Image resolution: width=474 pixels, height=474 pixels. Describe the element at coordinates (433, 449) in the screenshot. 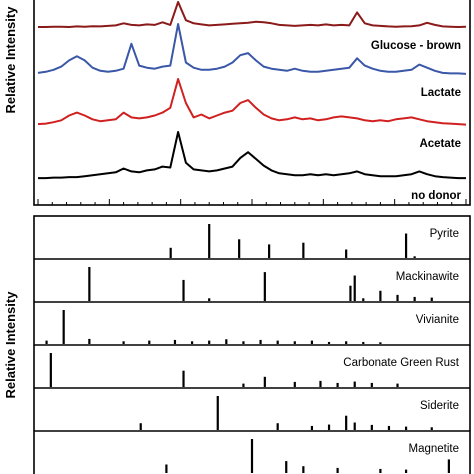

I see `reference-label-magnetite: Magnetite` at that location.